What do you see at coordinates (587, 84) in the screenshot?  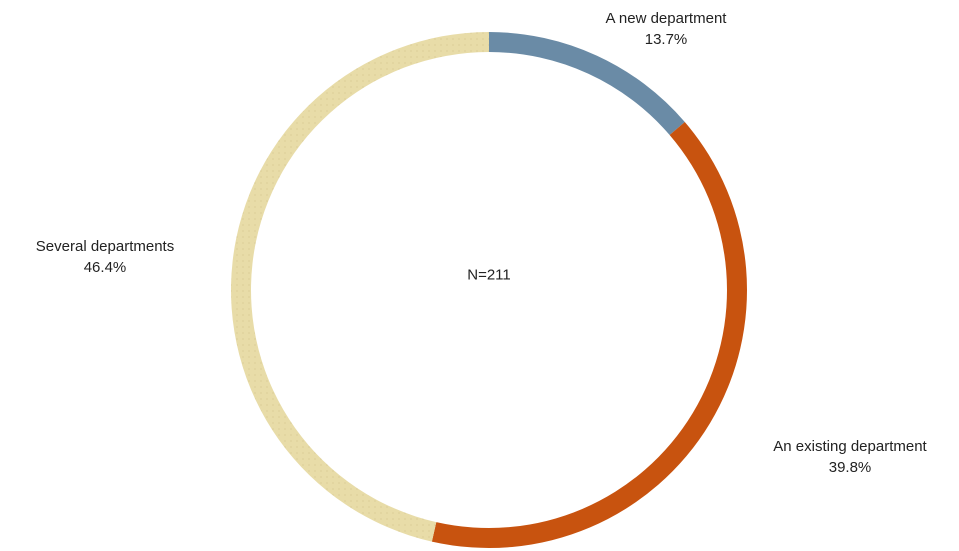 I see `slice-new-department` at bounding box center [587, 84].